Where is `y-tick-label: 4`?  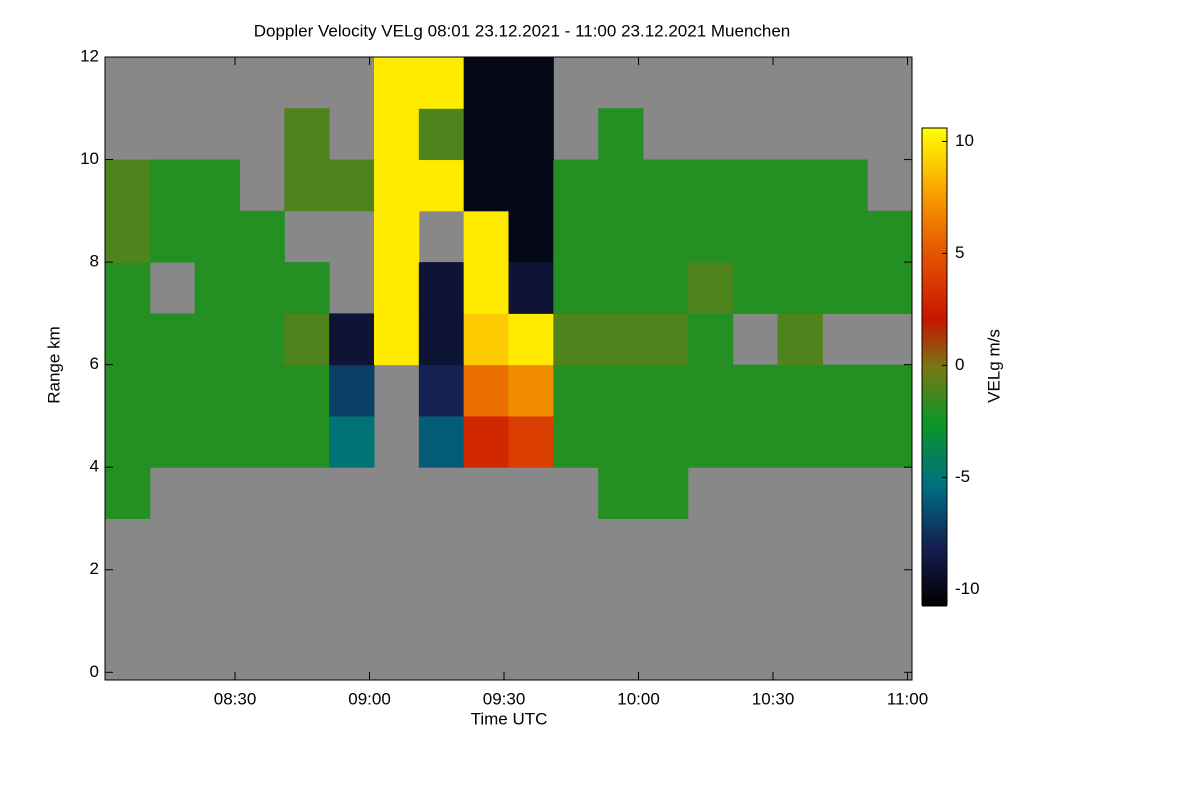 y-tick-label: 4 is located at coordinates (94, 466).